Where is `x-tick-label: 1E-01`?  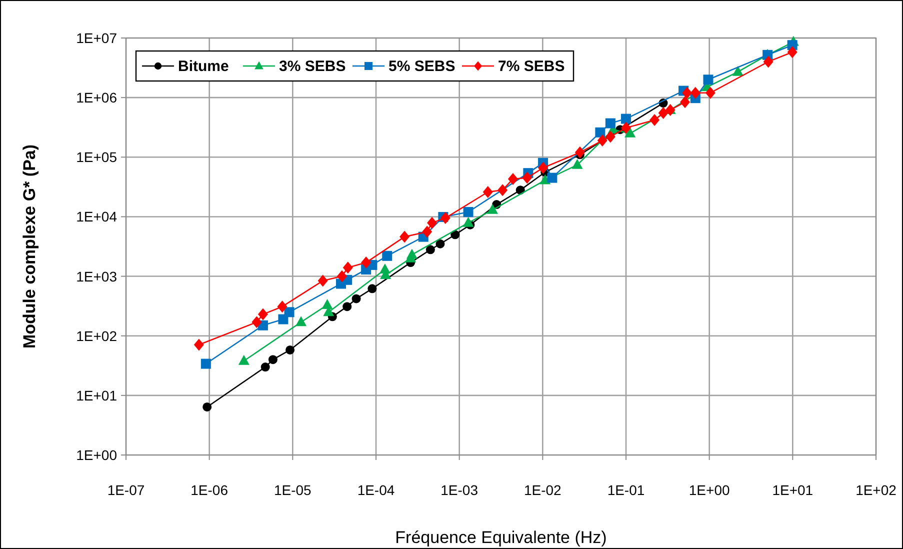
x-tick-label: 1E-01 is located at coordinates (626, 490).